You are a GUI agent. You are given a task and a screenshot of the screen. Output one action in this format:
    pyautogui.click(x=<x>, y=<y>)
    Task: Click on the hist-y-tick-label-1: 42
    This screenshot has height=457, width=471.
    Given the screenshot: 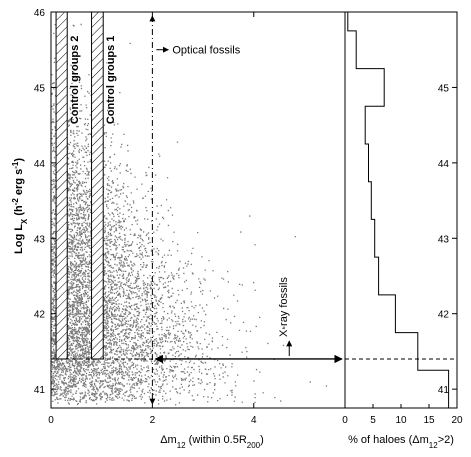 What is the action you would take?
    pyautogui.click(x=444, y=315)
    